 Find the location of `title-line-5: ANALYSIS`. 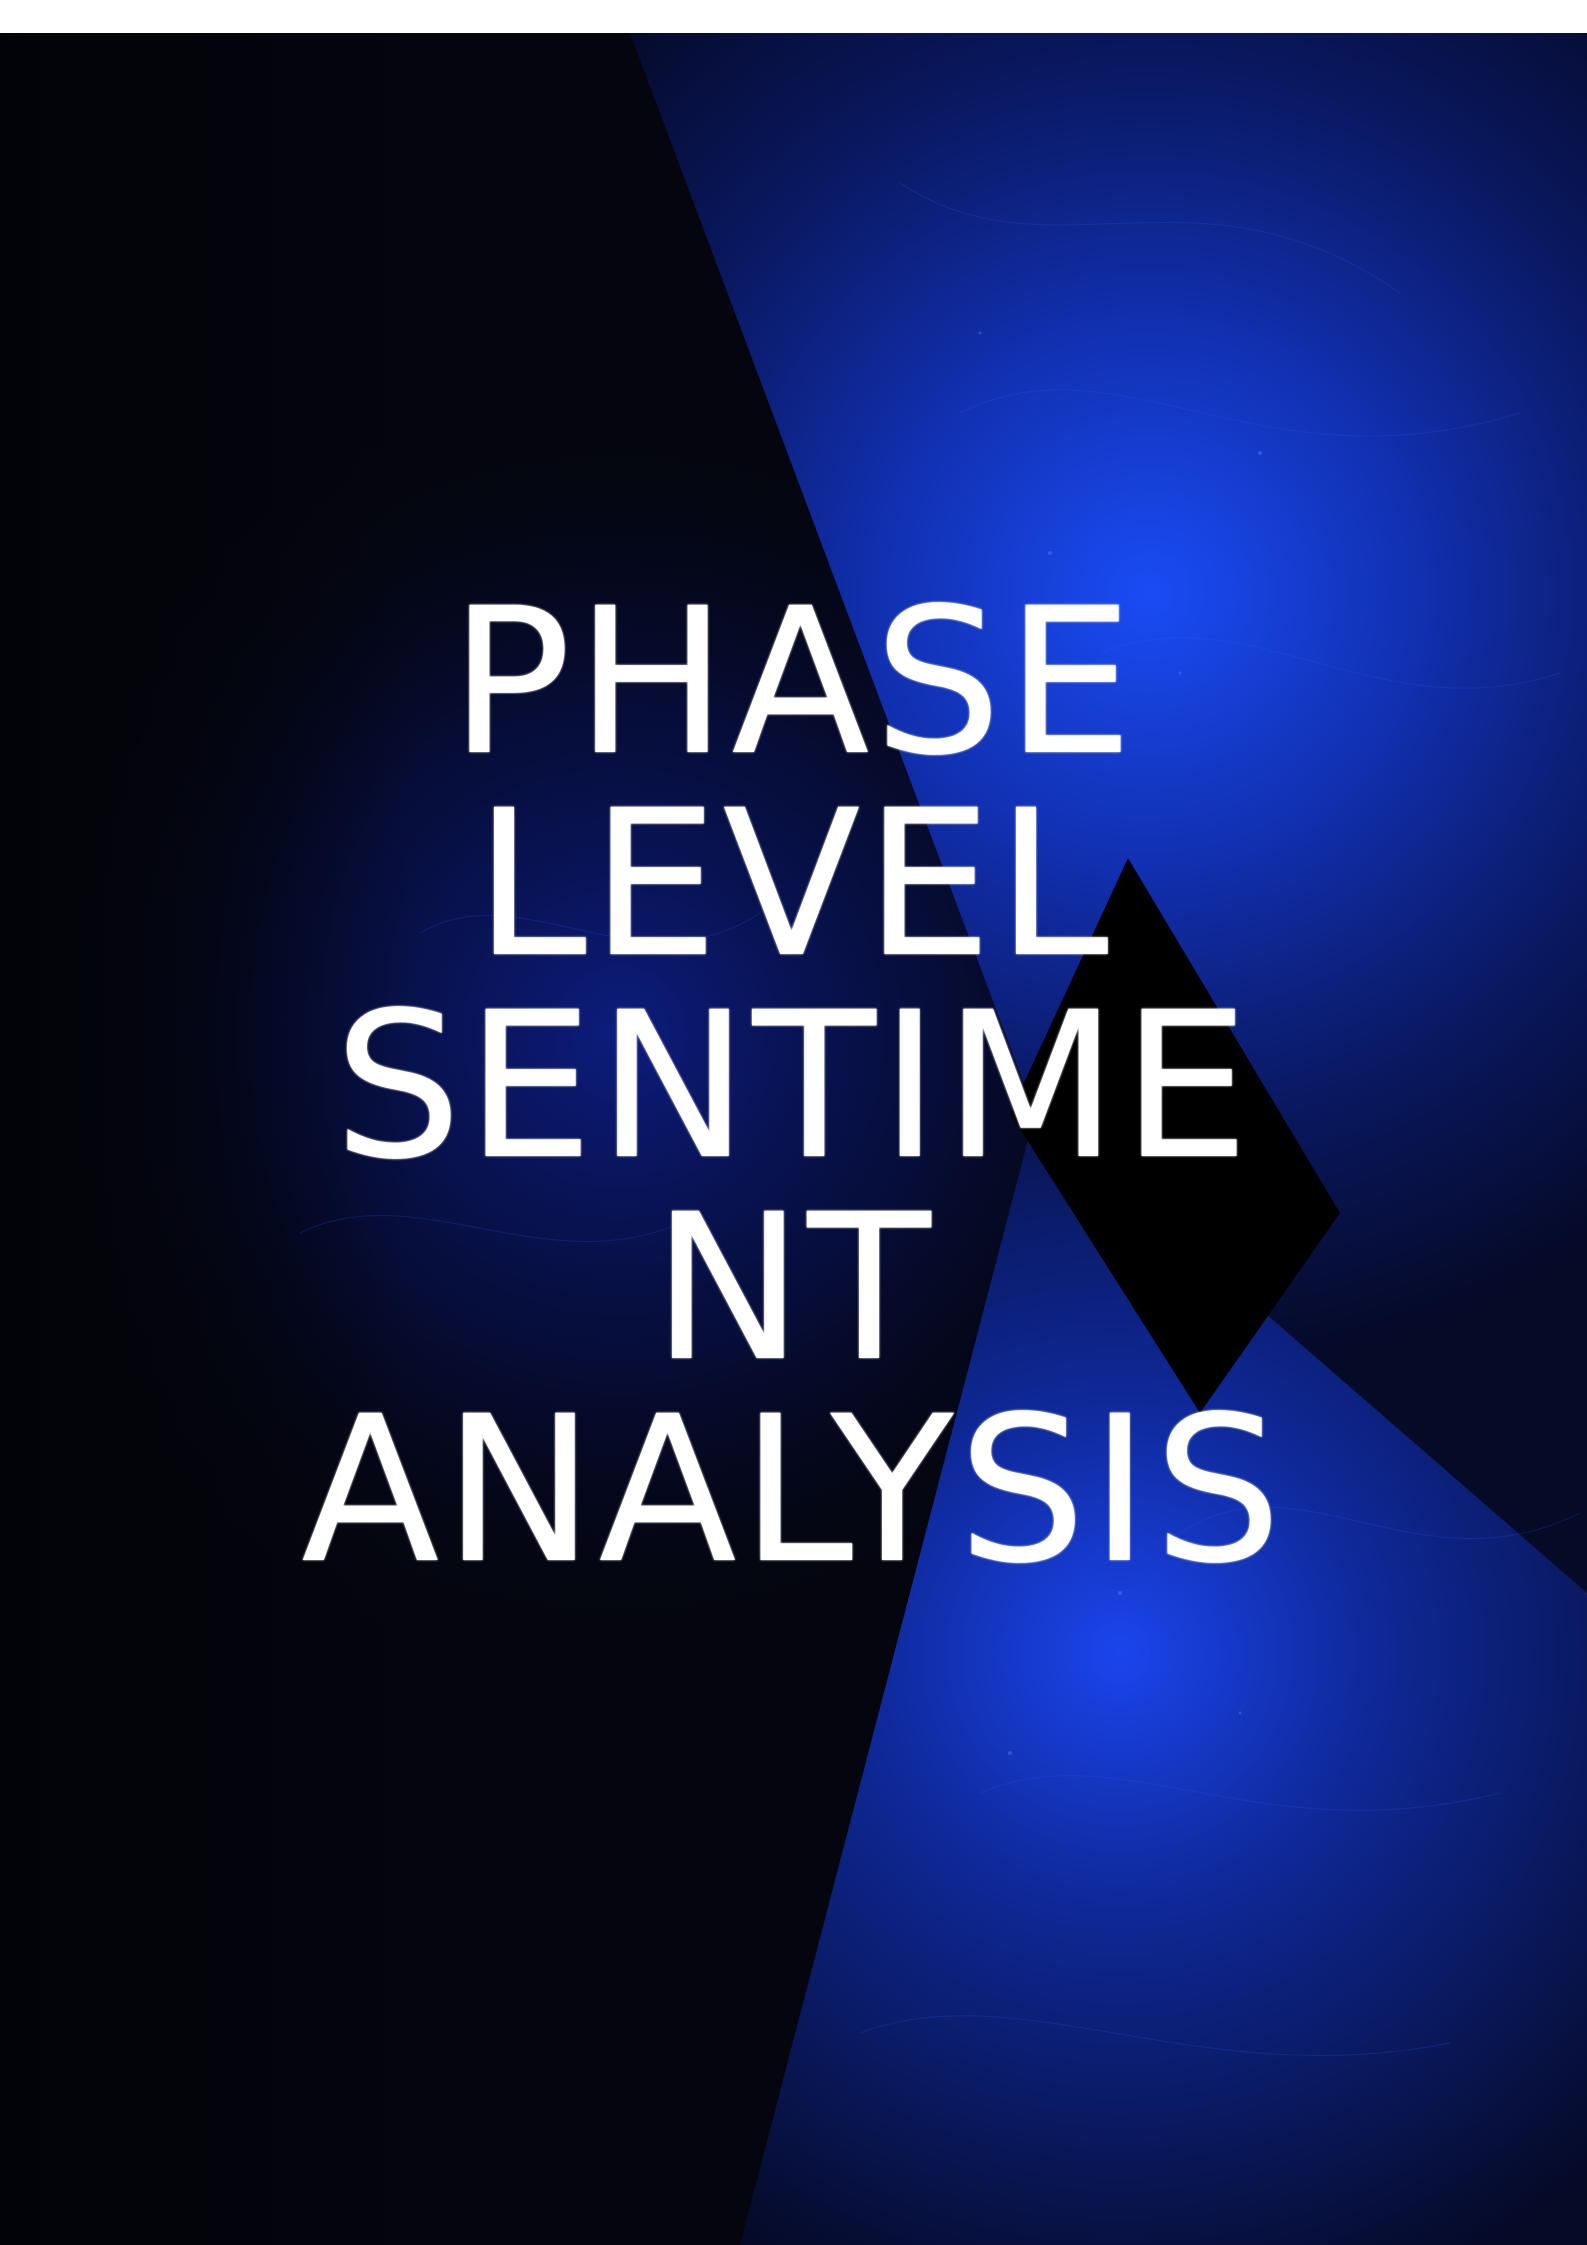

title-line-5: ANALYSIS is located at coordinates (793, 1490).